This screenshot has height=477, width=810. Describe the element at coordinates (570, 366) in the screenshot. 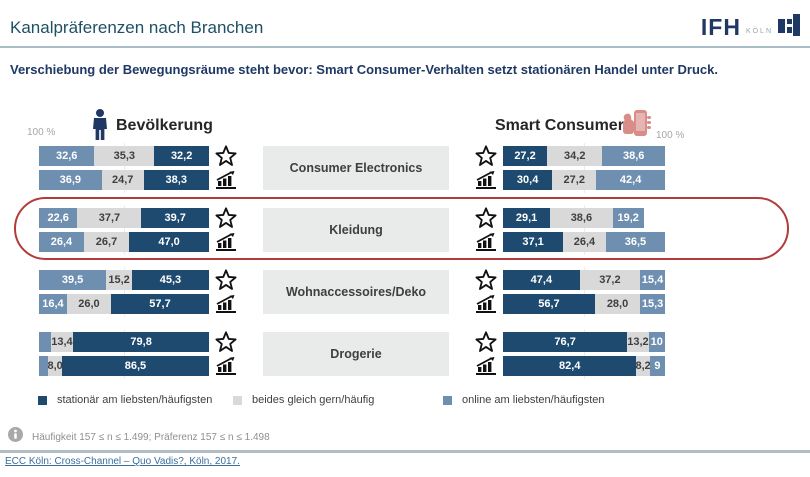

I see `bar-segment-stationaer: 82,4` at that location.